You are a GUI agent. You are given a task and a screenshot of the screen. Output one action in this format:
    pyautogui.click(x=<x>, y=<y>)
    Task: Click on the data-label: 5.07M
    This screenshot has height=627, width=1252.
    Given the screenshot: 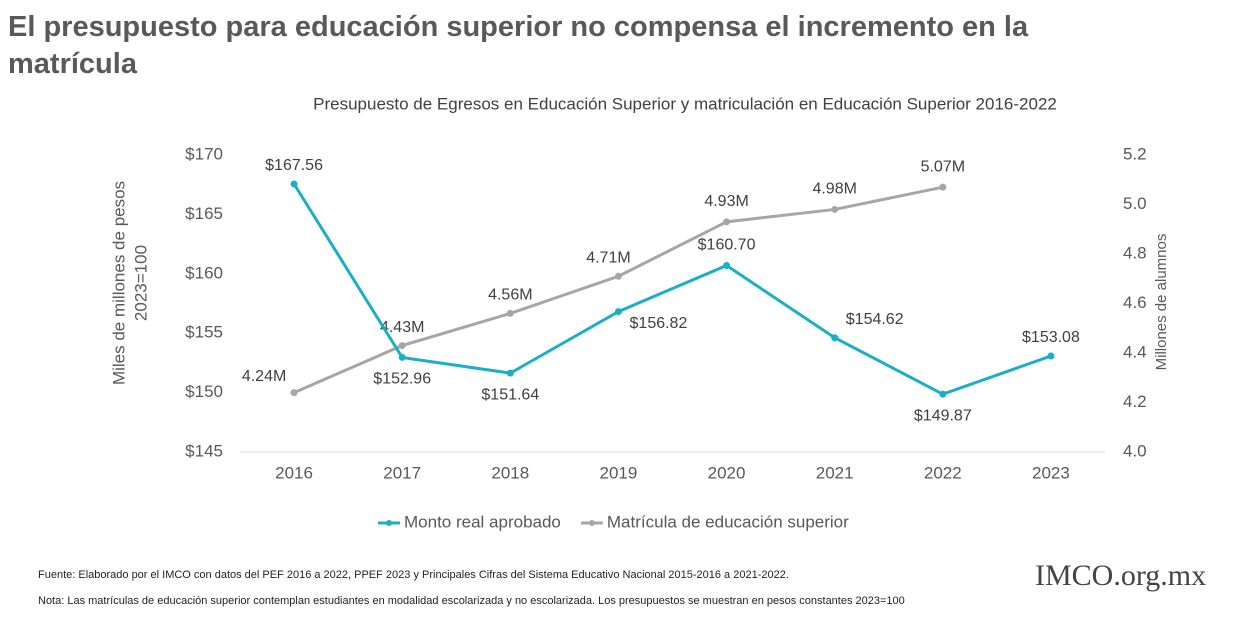 What is the action you would take?
    pyautogui.click(x=943, y=166)
    